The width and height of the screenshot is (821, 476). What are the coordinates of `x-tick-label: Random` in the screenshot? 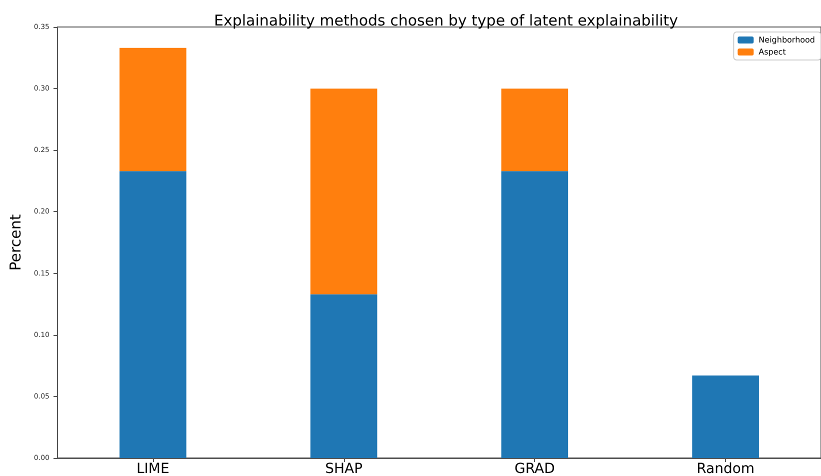 It's located at (725, 468).